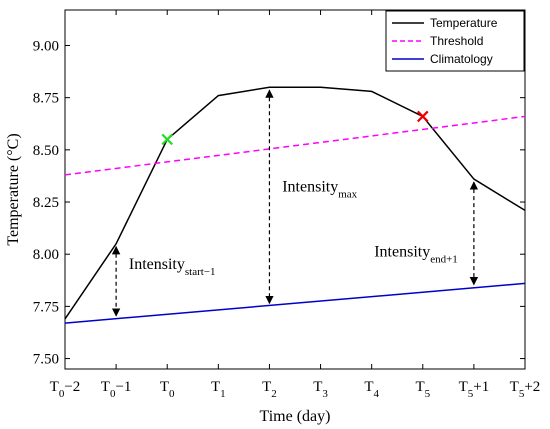 The height and width of the screenshot is (429, 550). I want to click on annotation-subscript: start−1, so click(200, 272).